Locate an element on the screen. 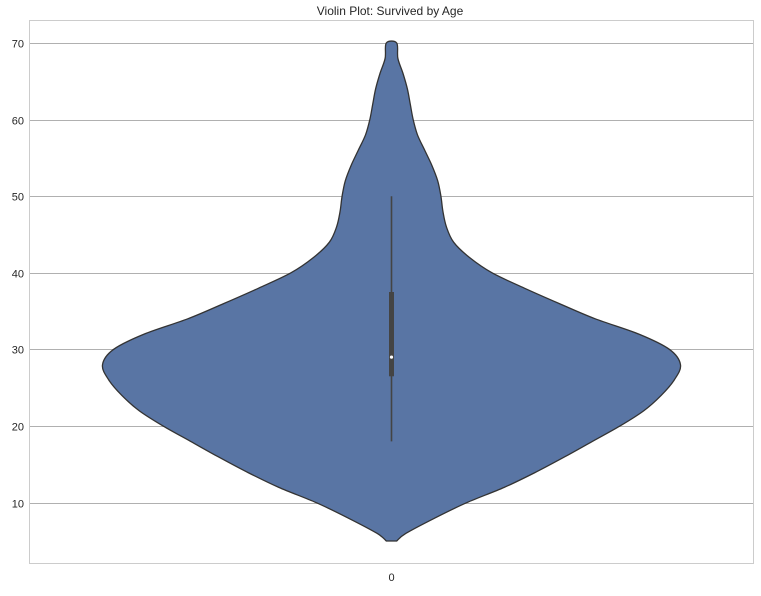  y-tick-label: 20 is located at coordinates (18, 428).